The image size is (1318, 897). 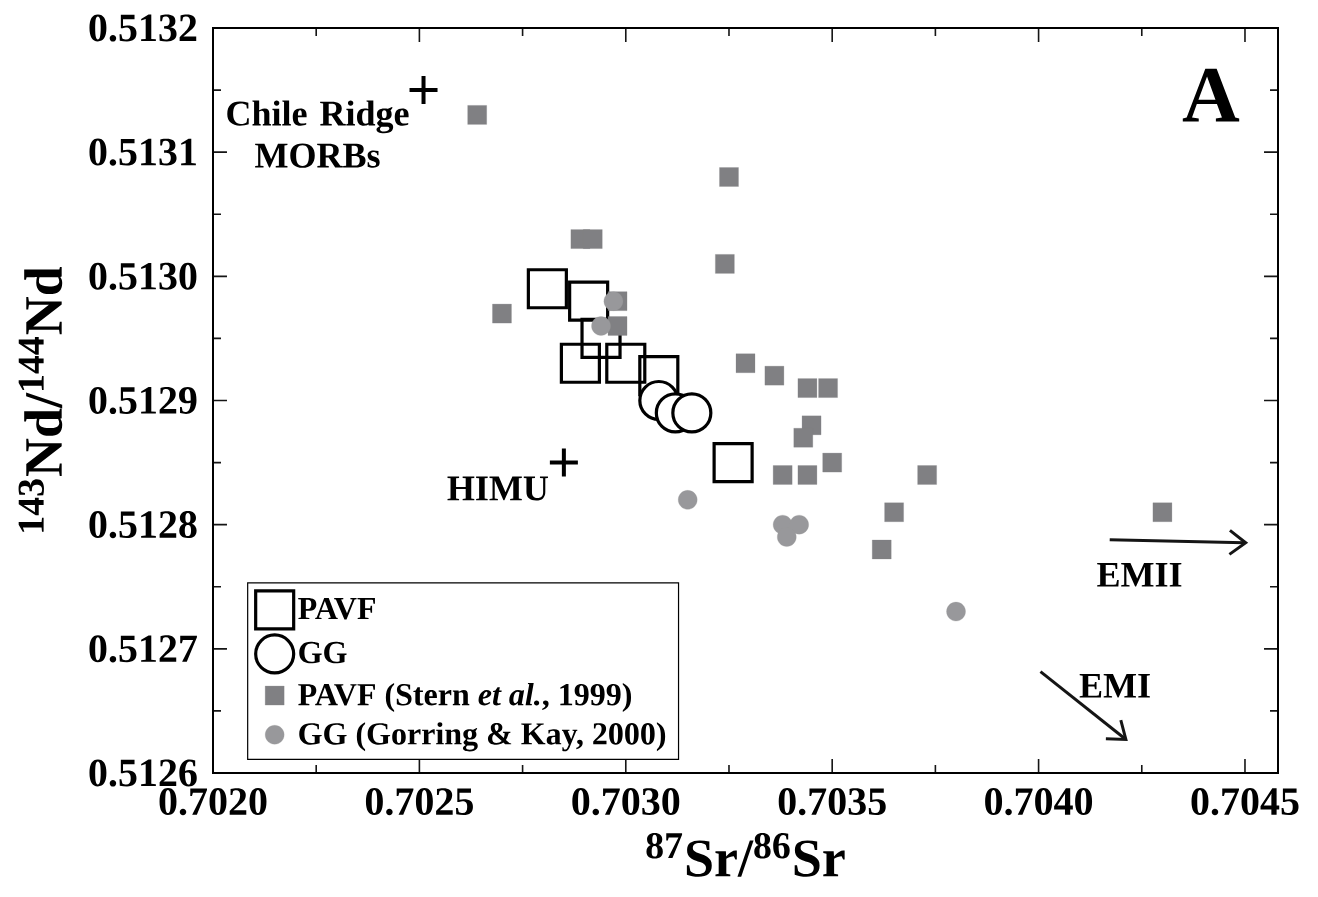 What do you see at coordinates (336, 608) in the screenshot?
I see `legend-label: PAVF` at bounding box center [336, 608].